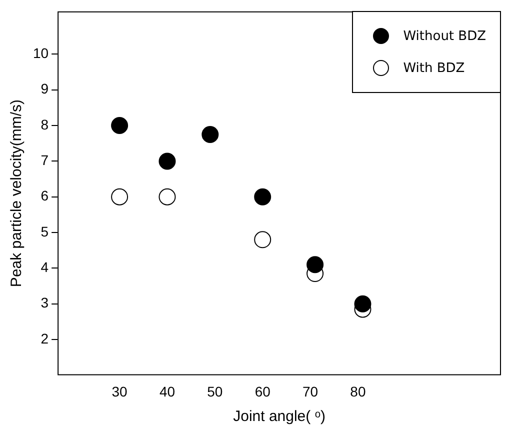 Image resolution: width=510 pixels, height=434 pixels. I want to click on x-tick-label: 80, so click(358, 391).